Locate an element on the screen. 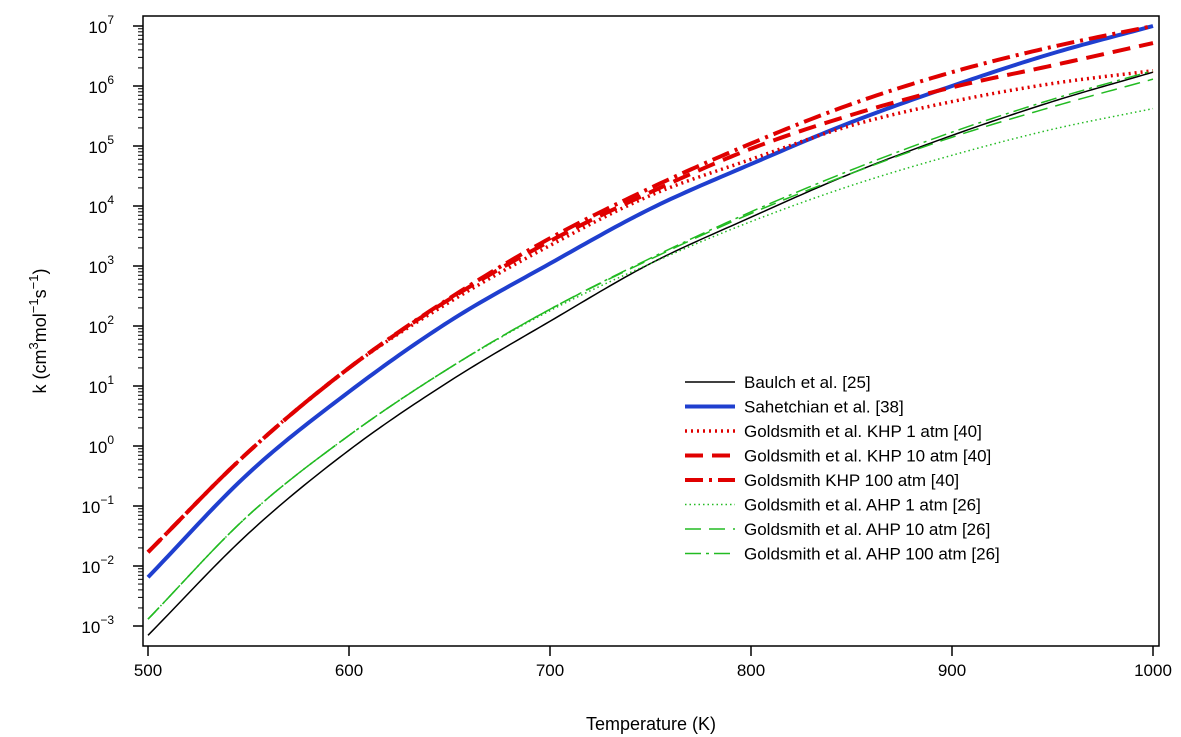  legend-label-6: Goldsmith et al. AHP 1 atm [26] is located at coordinates (862, 505).